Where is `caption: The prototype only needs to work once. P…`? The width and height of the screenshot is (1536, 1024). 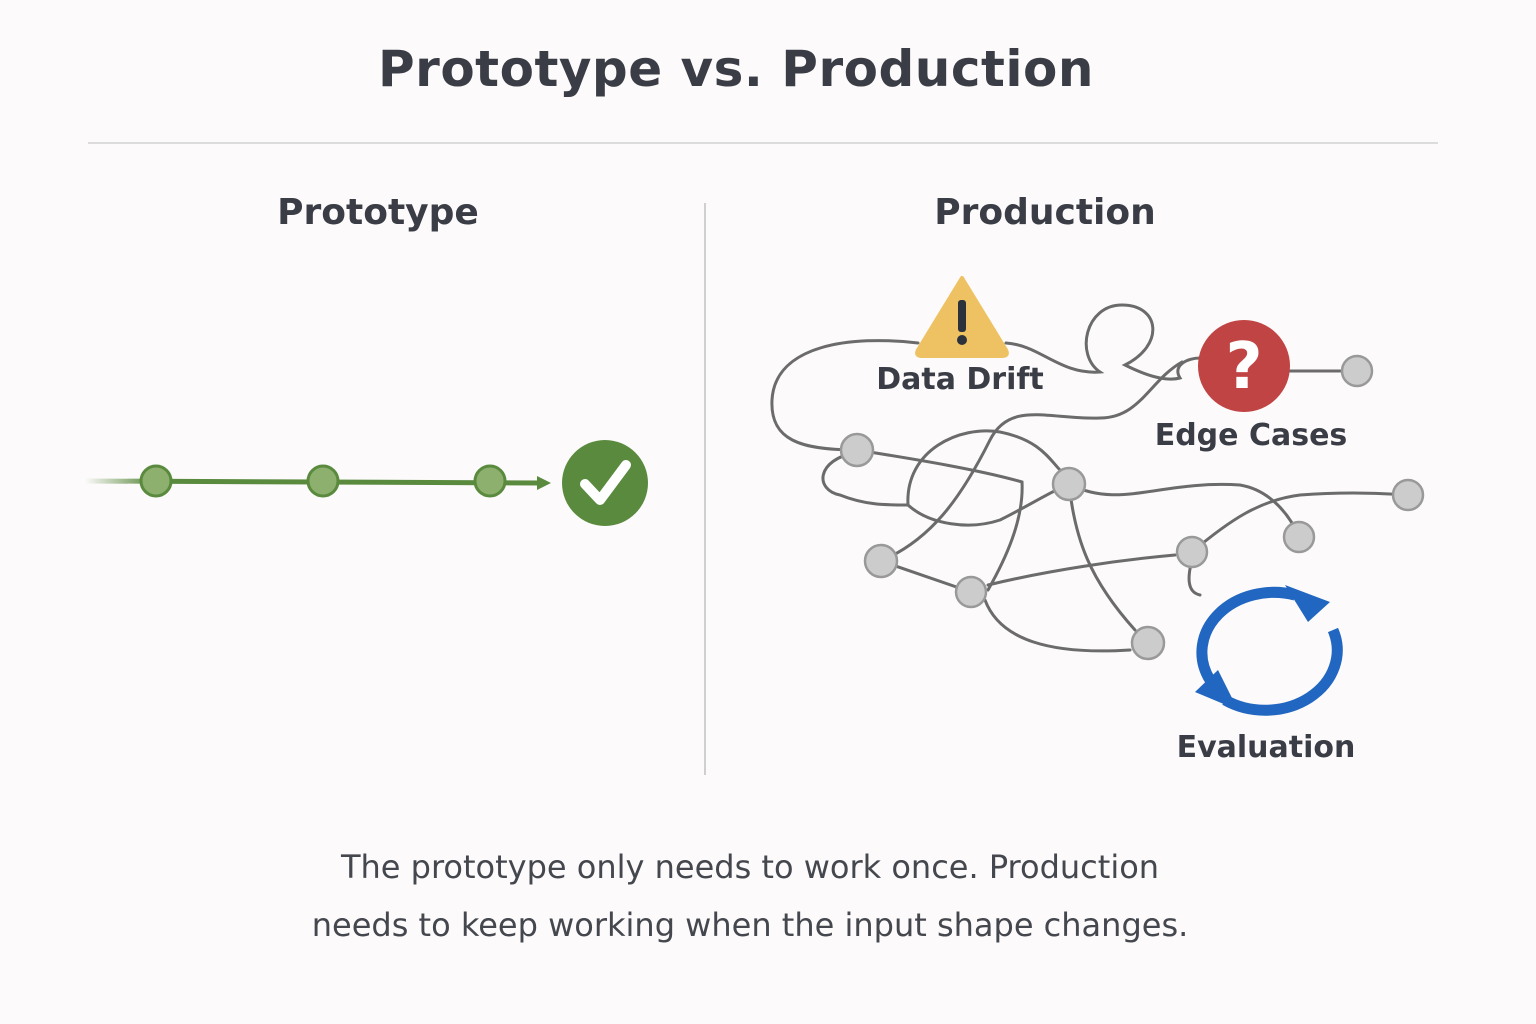
caption: The prototype only needs to work once. P… is located at coordinates (750, 896).